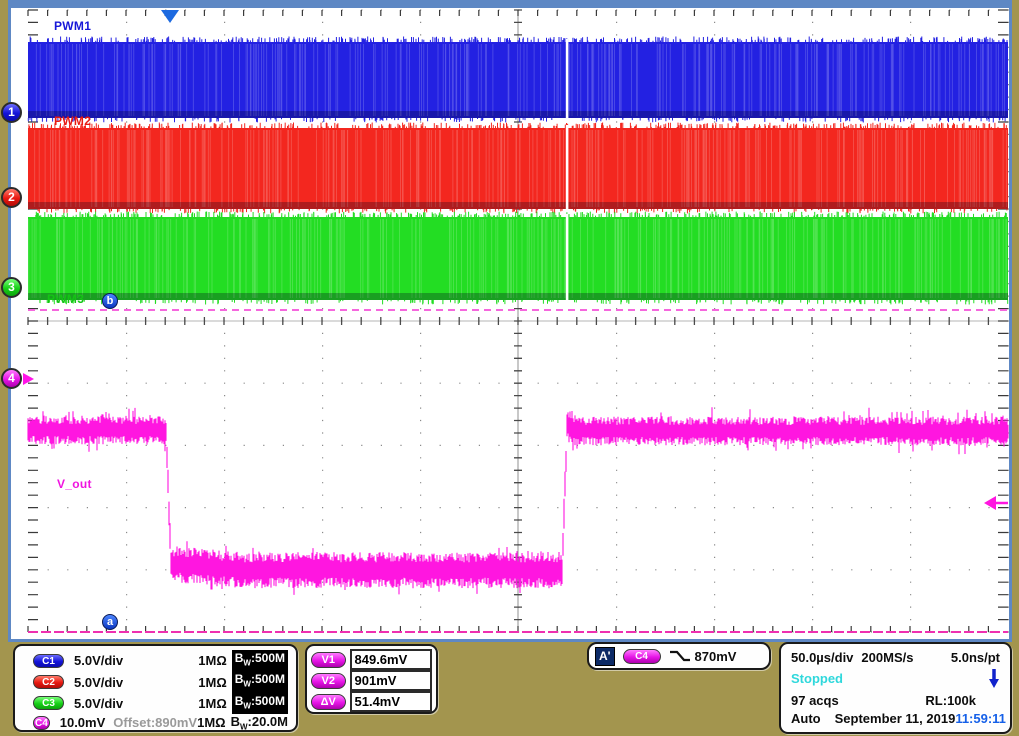  Describe the element at coordinates (822, 657) in the screenshot. I see `horizontal-scale: 50.0µs/div` at that location.